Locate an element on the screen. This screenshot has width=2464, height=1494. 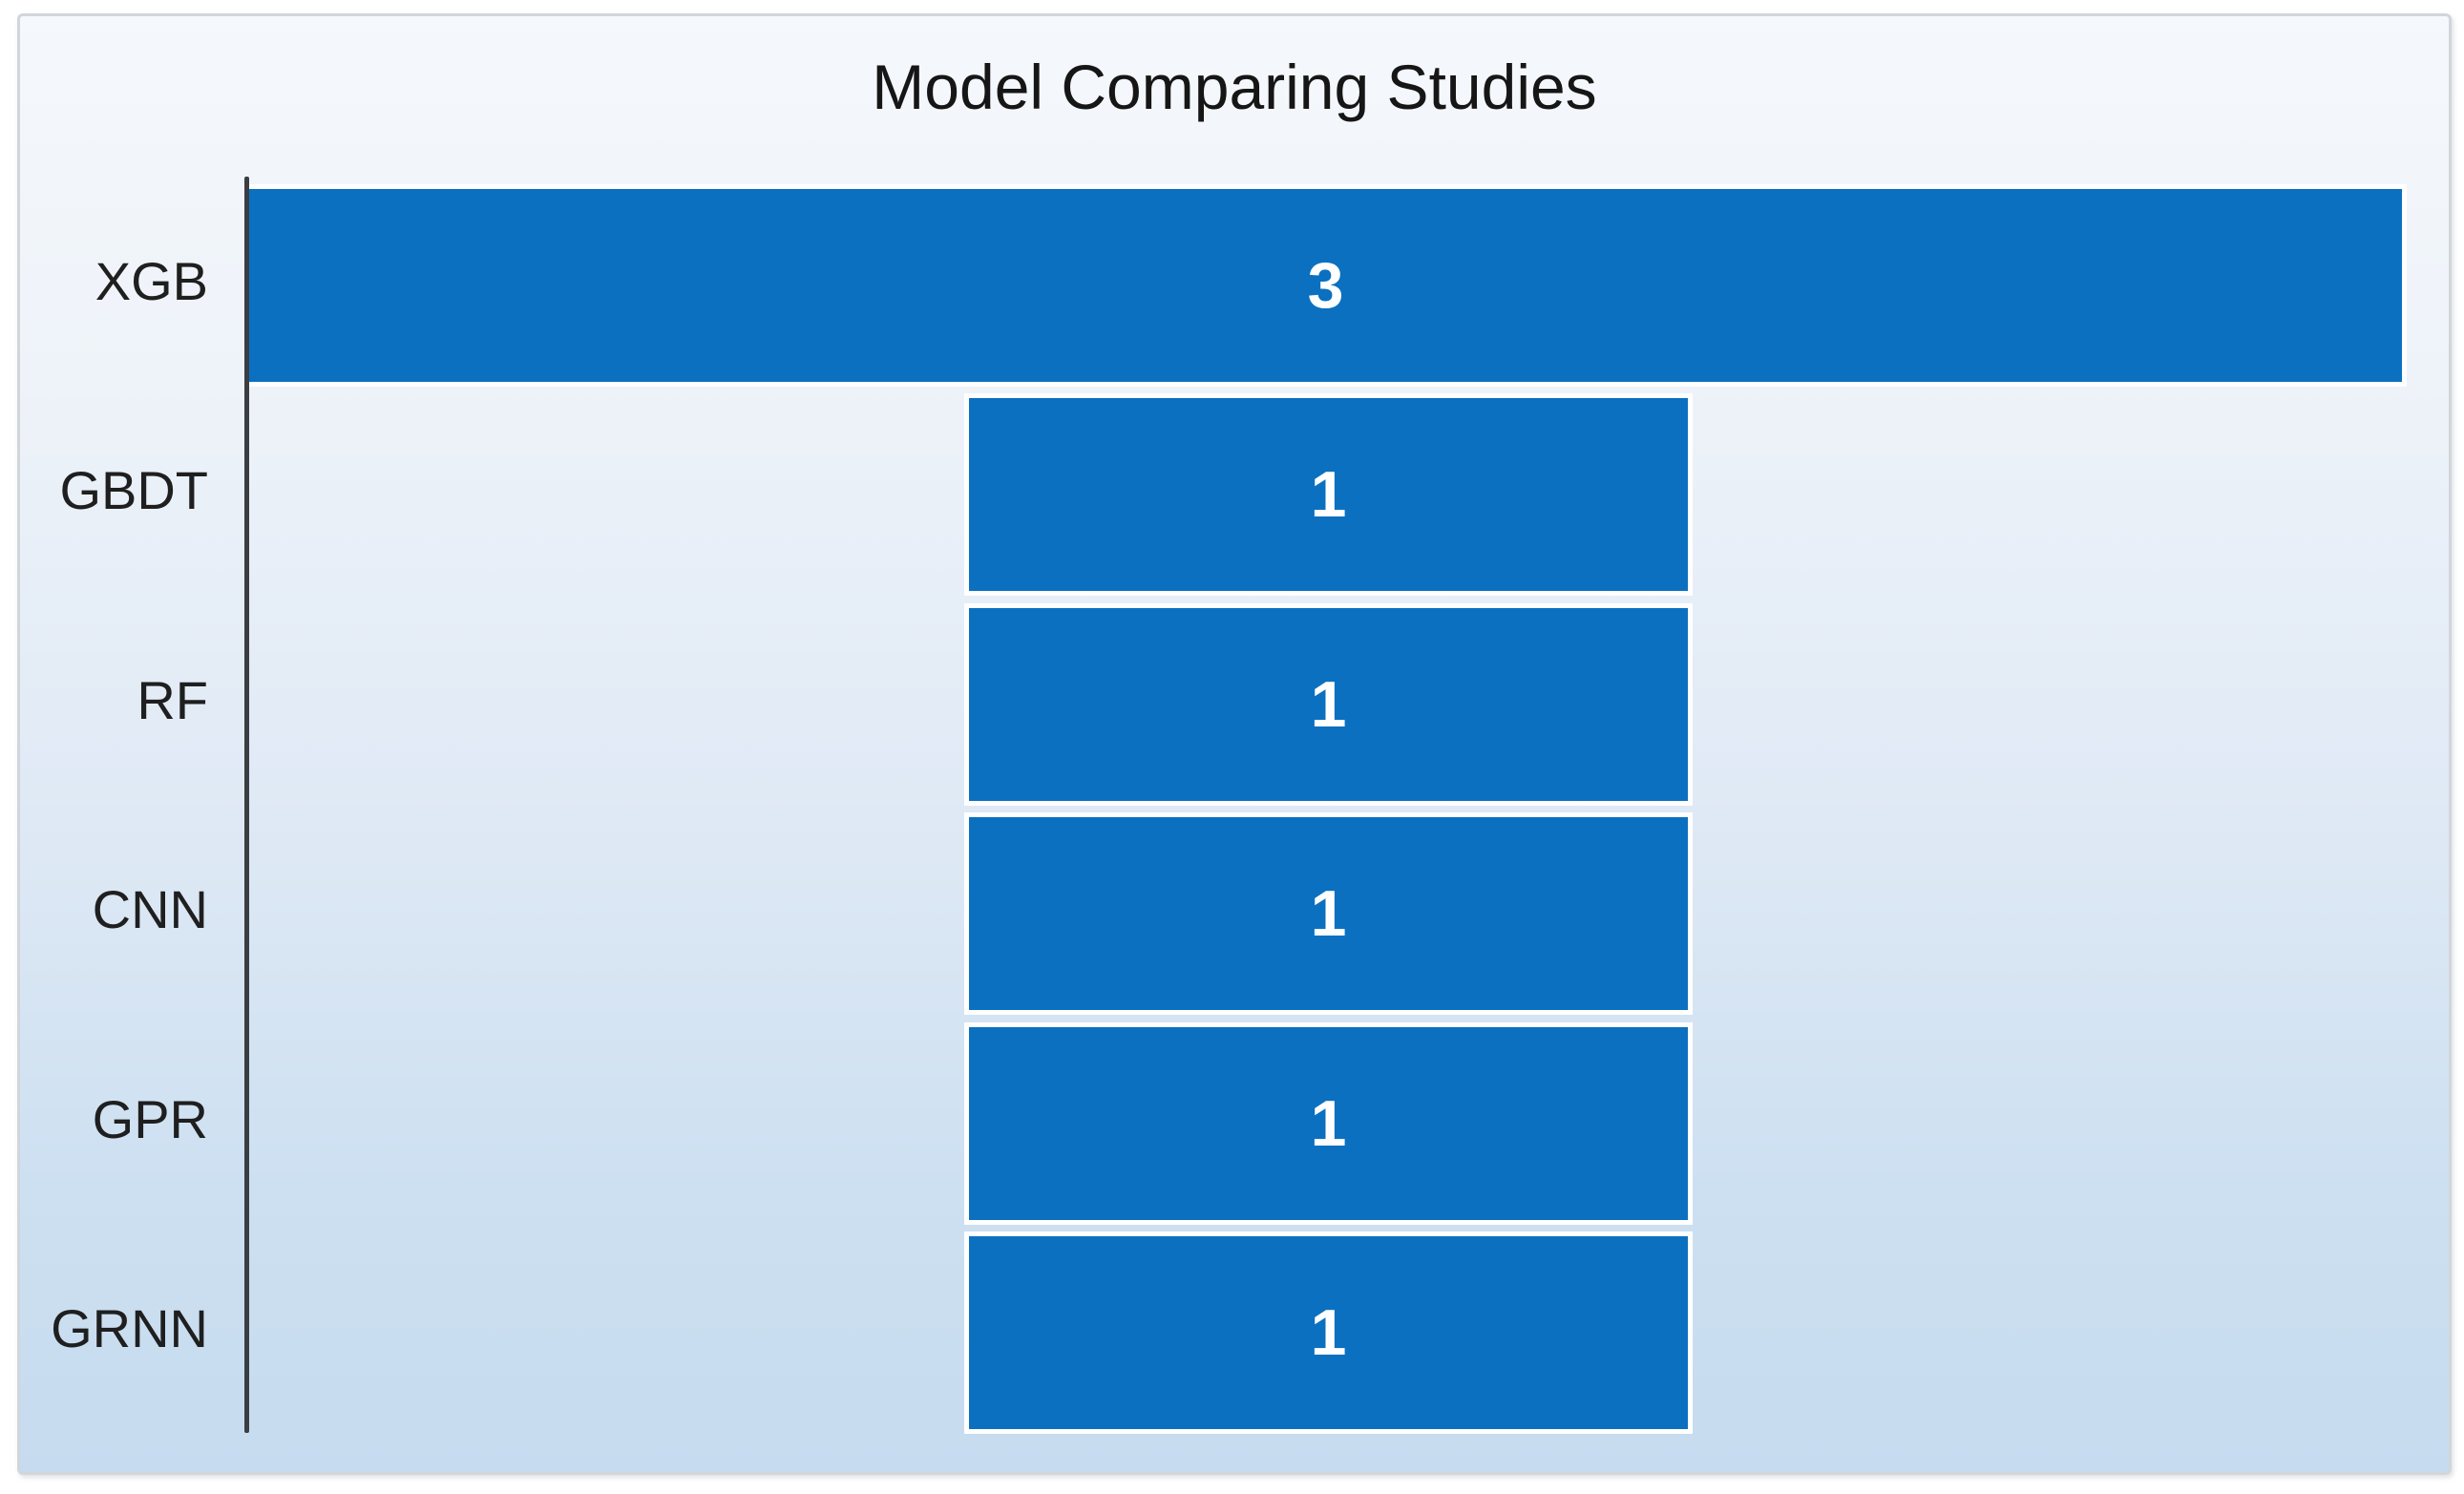
bar-gpr: 1 is located at coordinates (1328, 1123).